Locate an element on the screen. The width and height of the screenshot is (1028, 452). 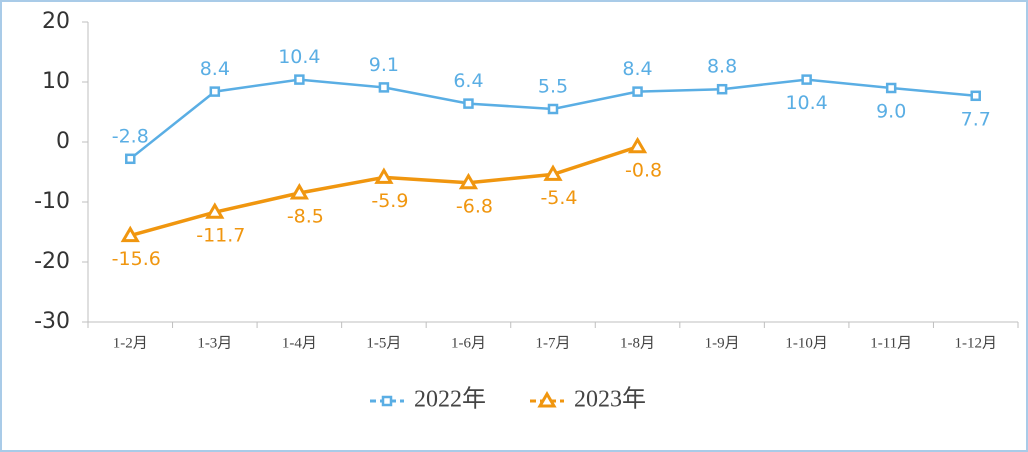
data-label: 6.4 is located at coordinates (468, 81).